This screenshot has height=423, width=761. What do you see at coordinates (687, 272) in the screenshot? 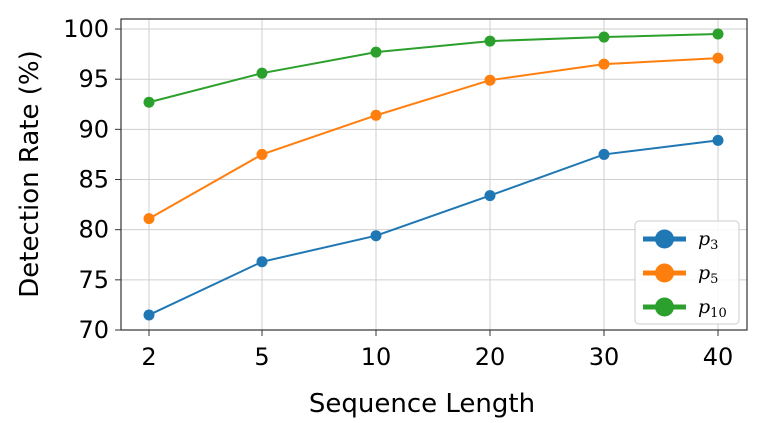
I see `legend: p3 p5 p10` at bounding box center [687, 272].